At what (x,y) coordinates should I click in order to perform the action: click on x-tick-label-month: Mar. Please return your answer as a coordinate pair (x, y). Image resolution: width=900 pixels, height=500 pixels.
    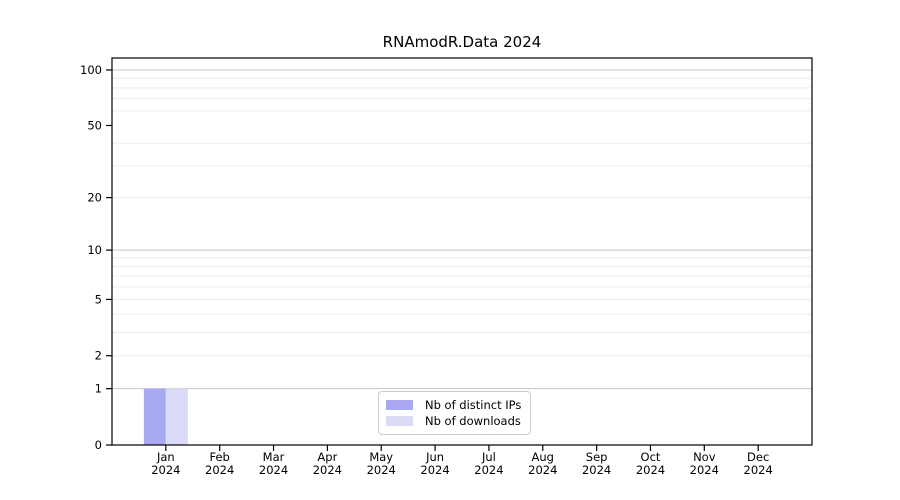
    Looking at the image, I should click on (274, 457).